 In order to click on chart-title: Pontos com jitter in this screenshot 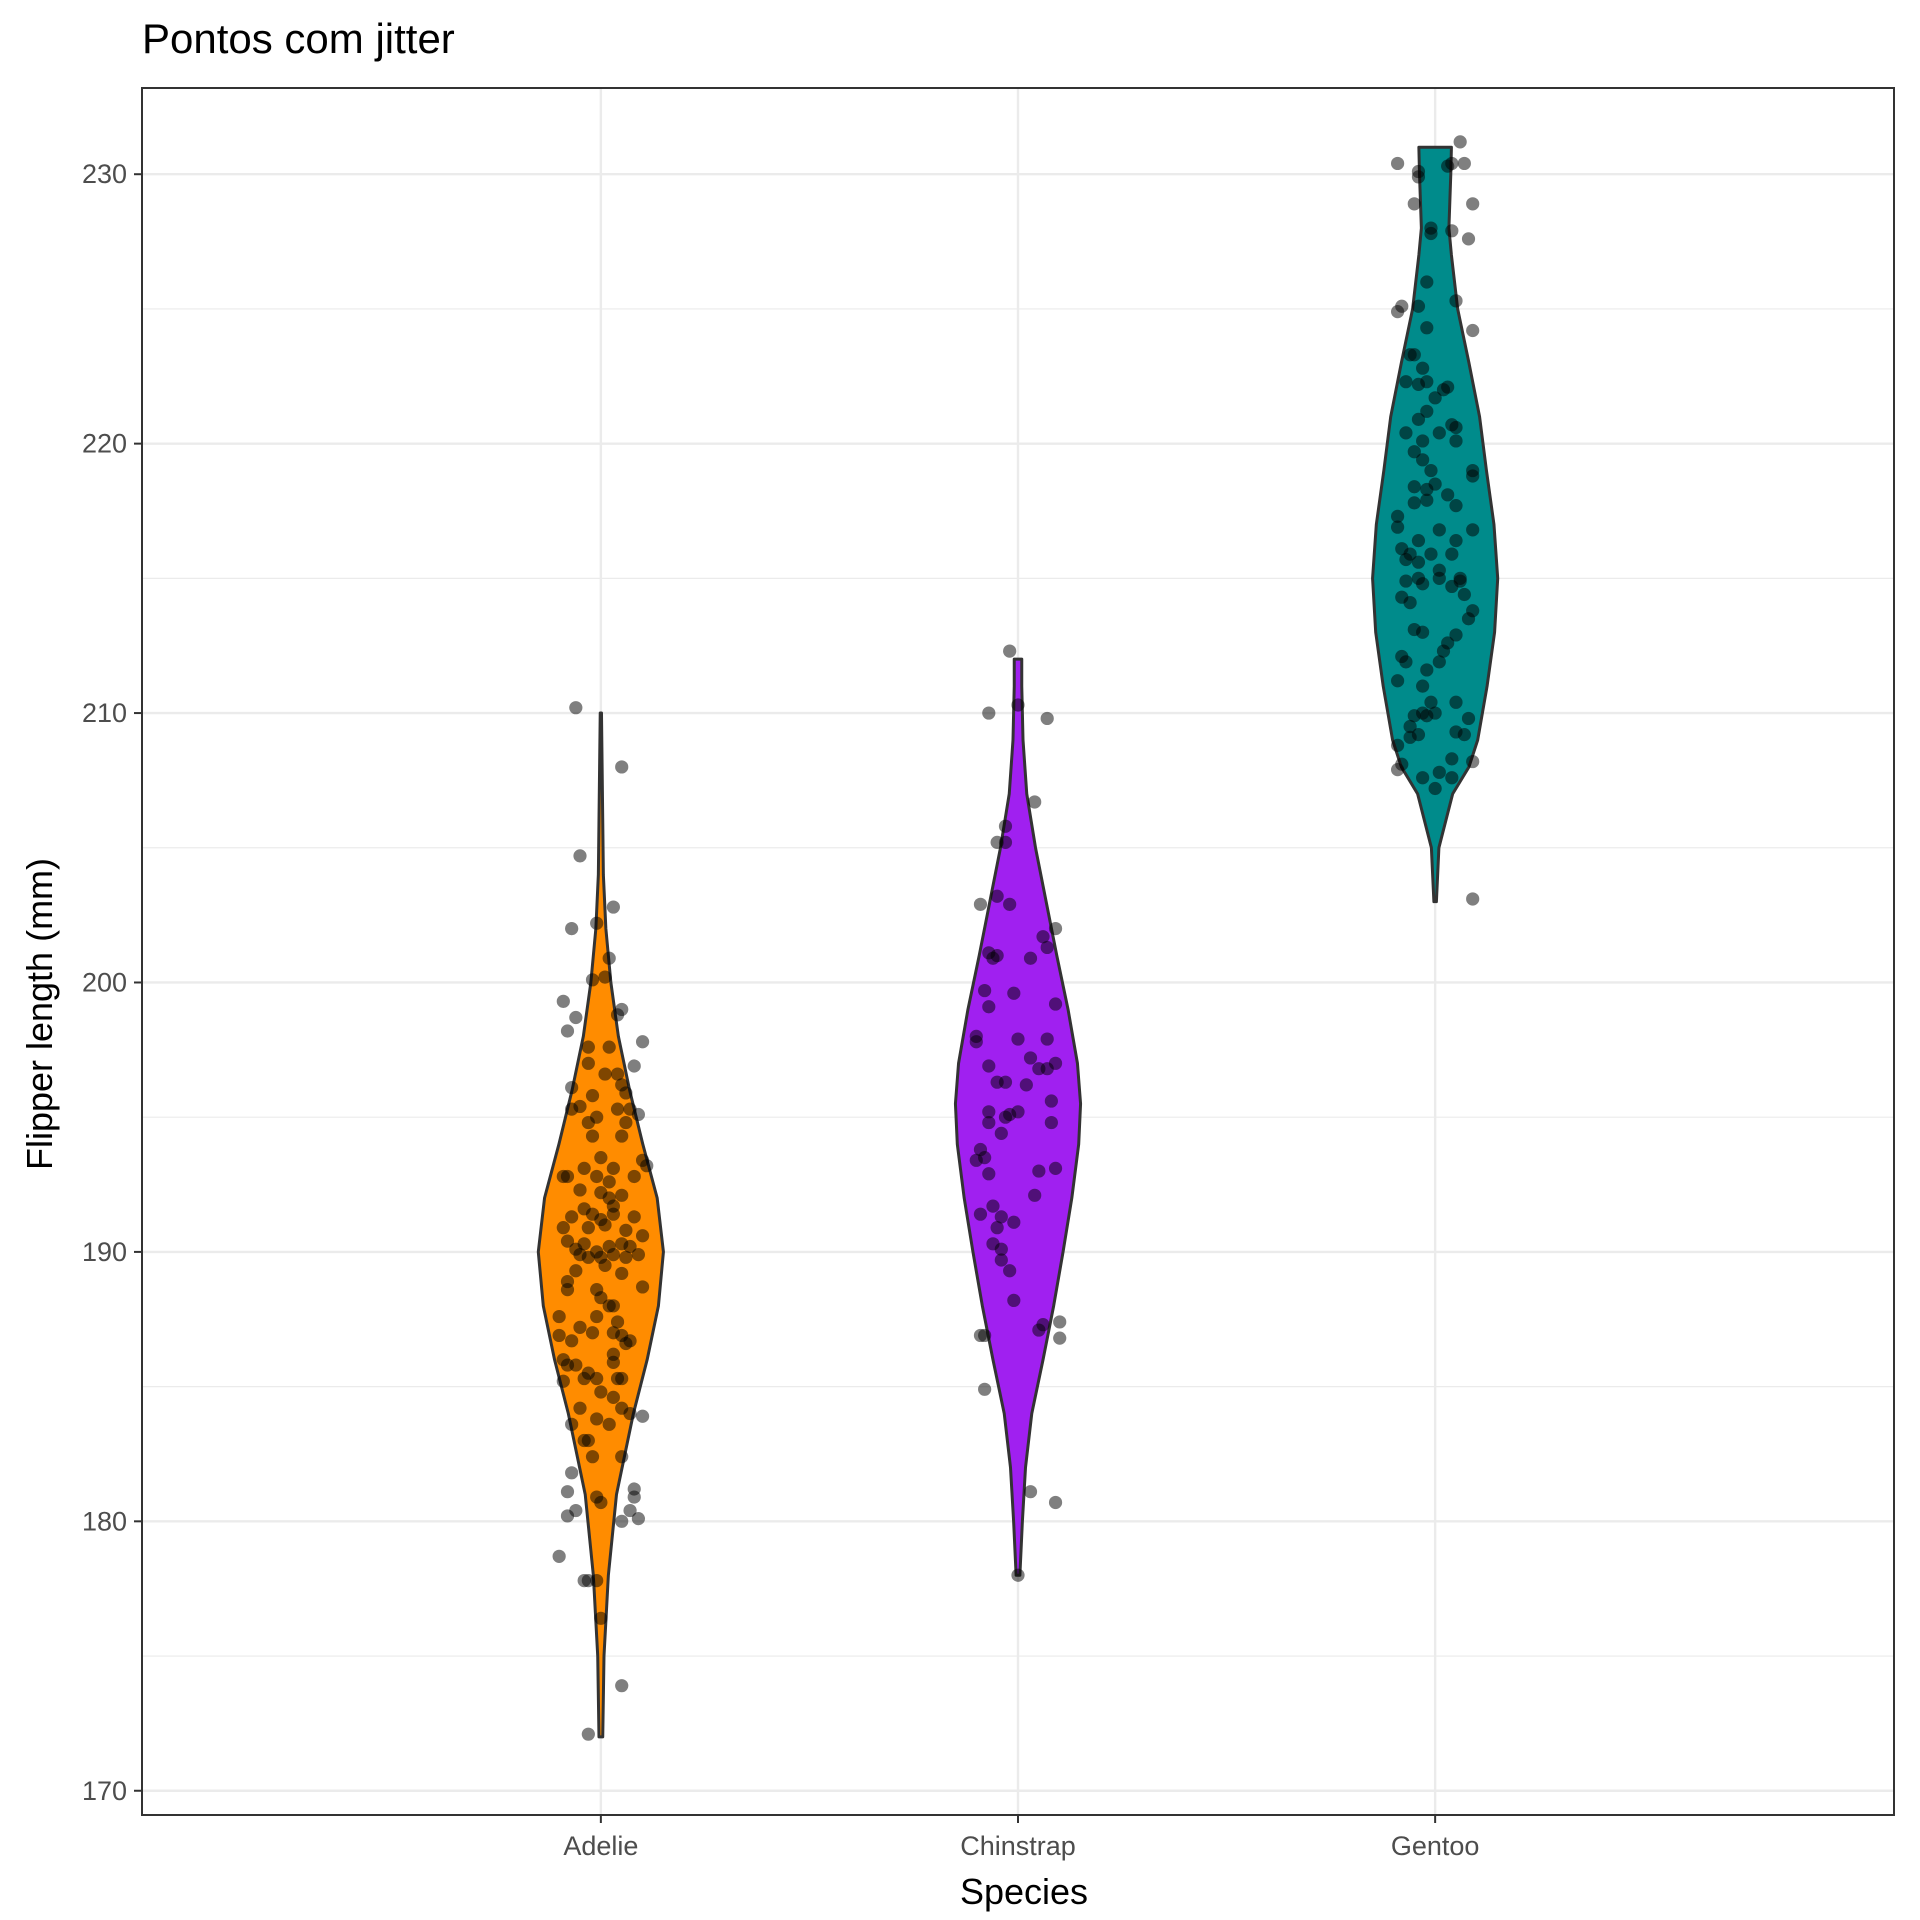, I will do `click(298, 38)`.